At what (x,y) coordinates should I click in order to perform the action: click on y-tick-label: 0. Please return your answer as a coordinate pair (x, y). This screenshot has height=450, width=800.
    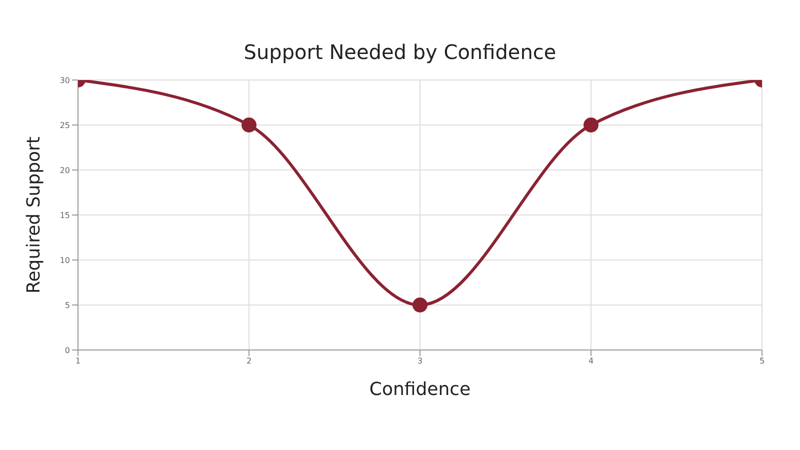
    Looking at the image, I should click on (67, 350).